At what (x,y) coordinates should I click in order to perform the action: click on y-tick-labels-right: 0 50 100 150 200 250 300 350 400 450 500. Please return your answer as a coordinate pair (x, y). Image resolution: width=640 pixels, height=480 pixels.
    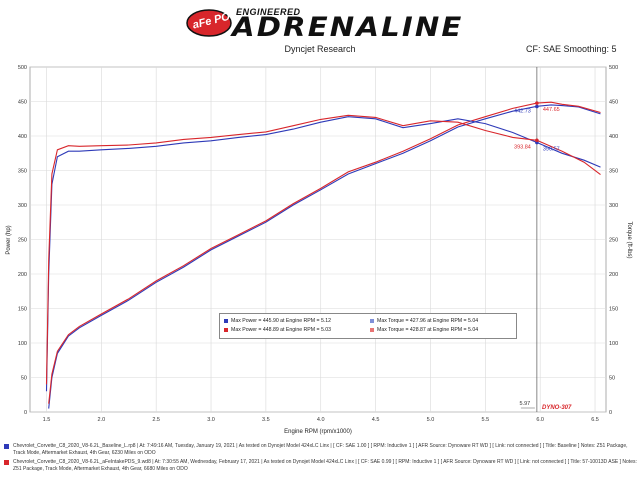
    Looking at the image, I should click on (613, 240).